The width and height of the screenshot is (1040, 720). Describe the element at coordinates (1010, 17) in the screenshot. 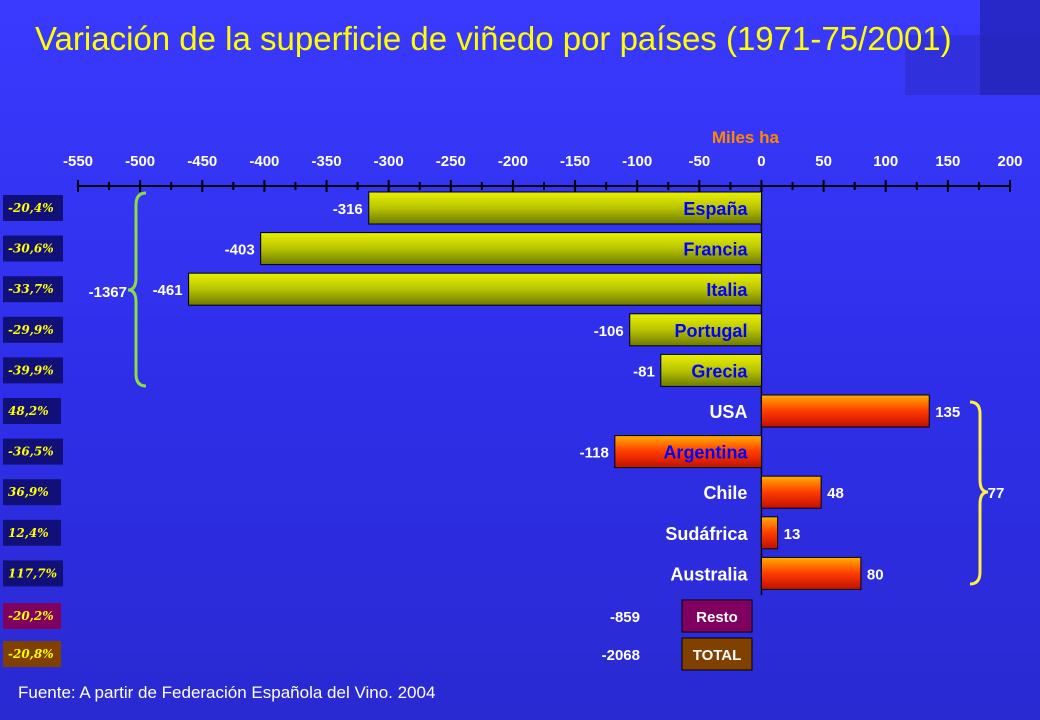

I see `decor-square-top-right` at that location.